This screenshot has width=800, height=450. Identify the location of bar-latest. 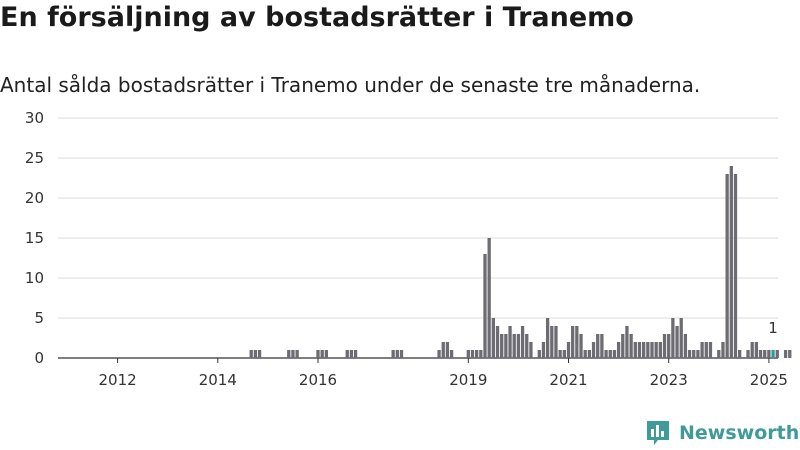
(773, 354).